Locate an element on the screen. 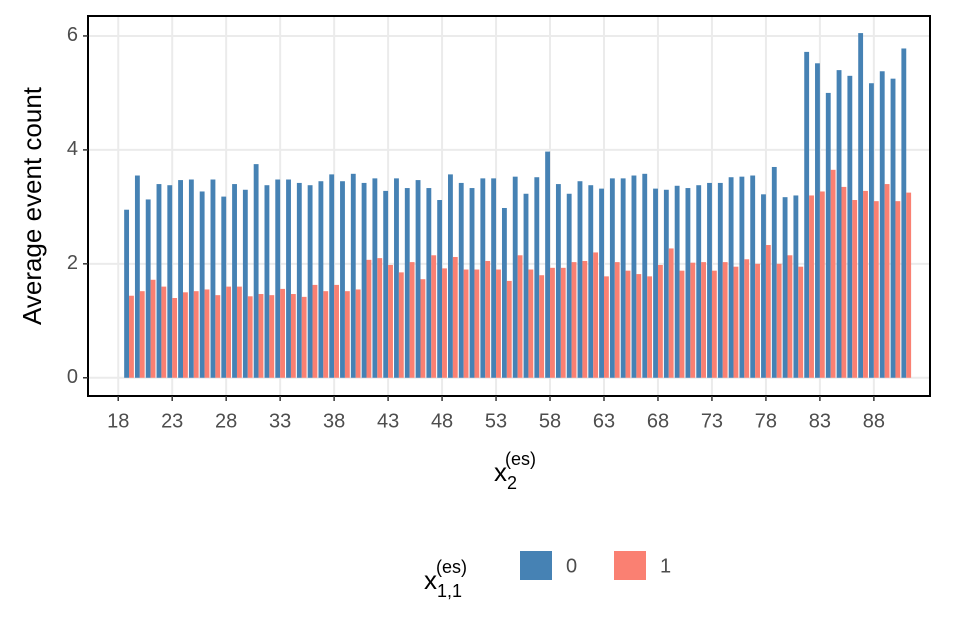 Image resolution: width=979 pixels, height=637 pixels. x-tick-label: 38 is located at coordinates (334, 421).